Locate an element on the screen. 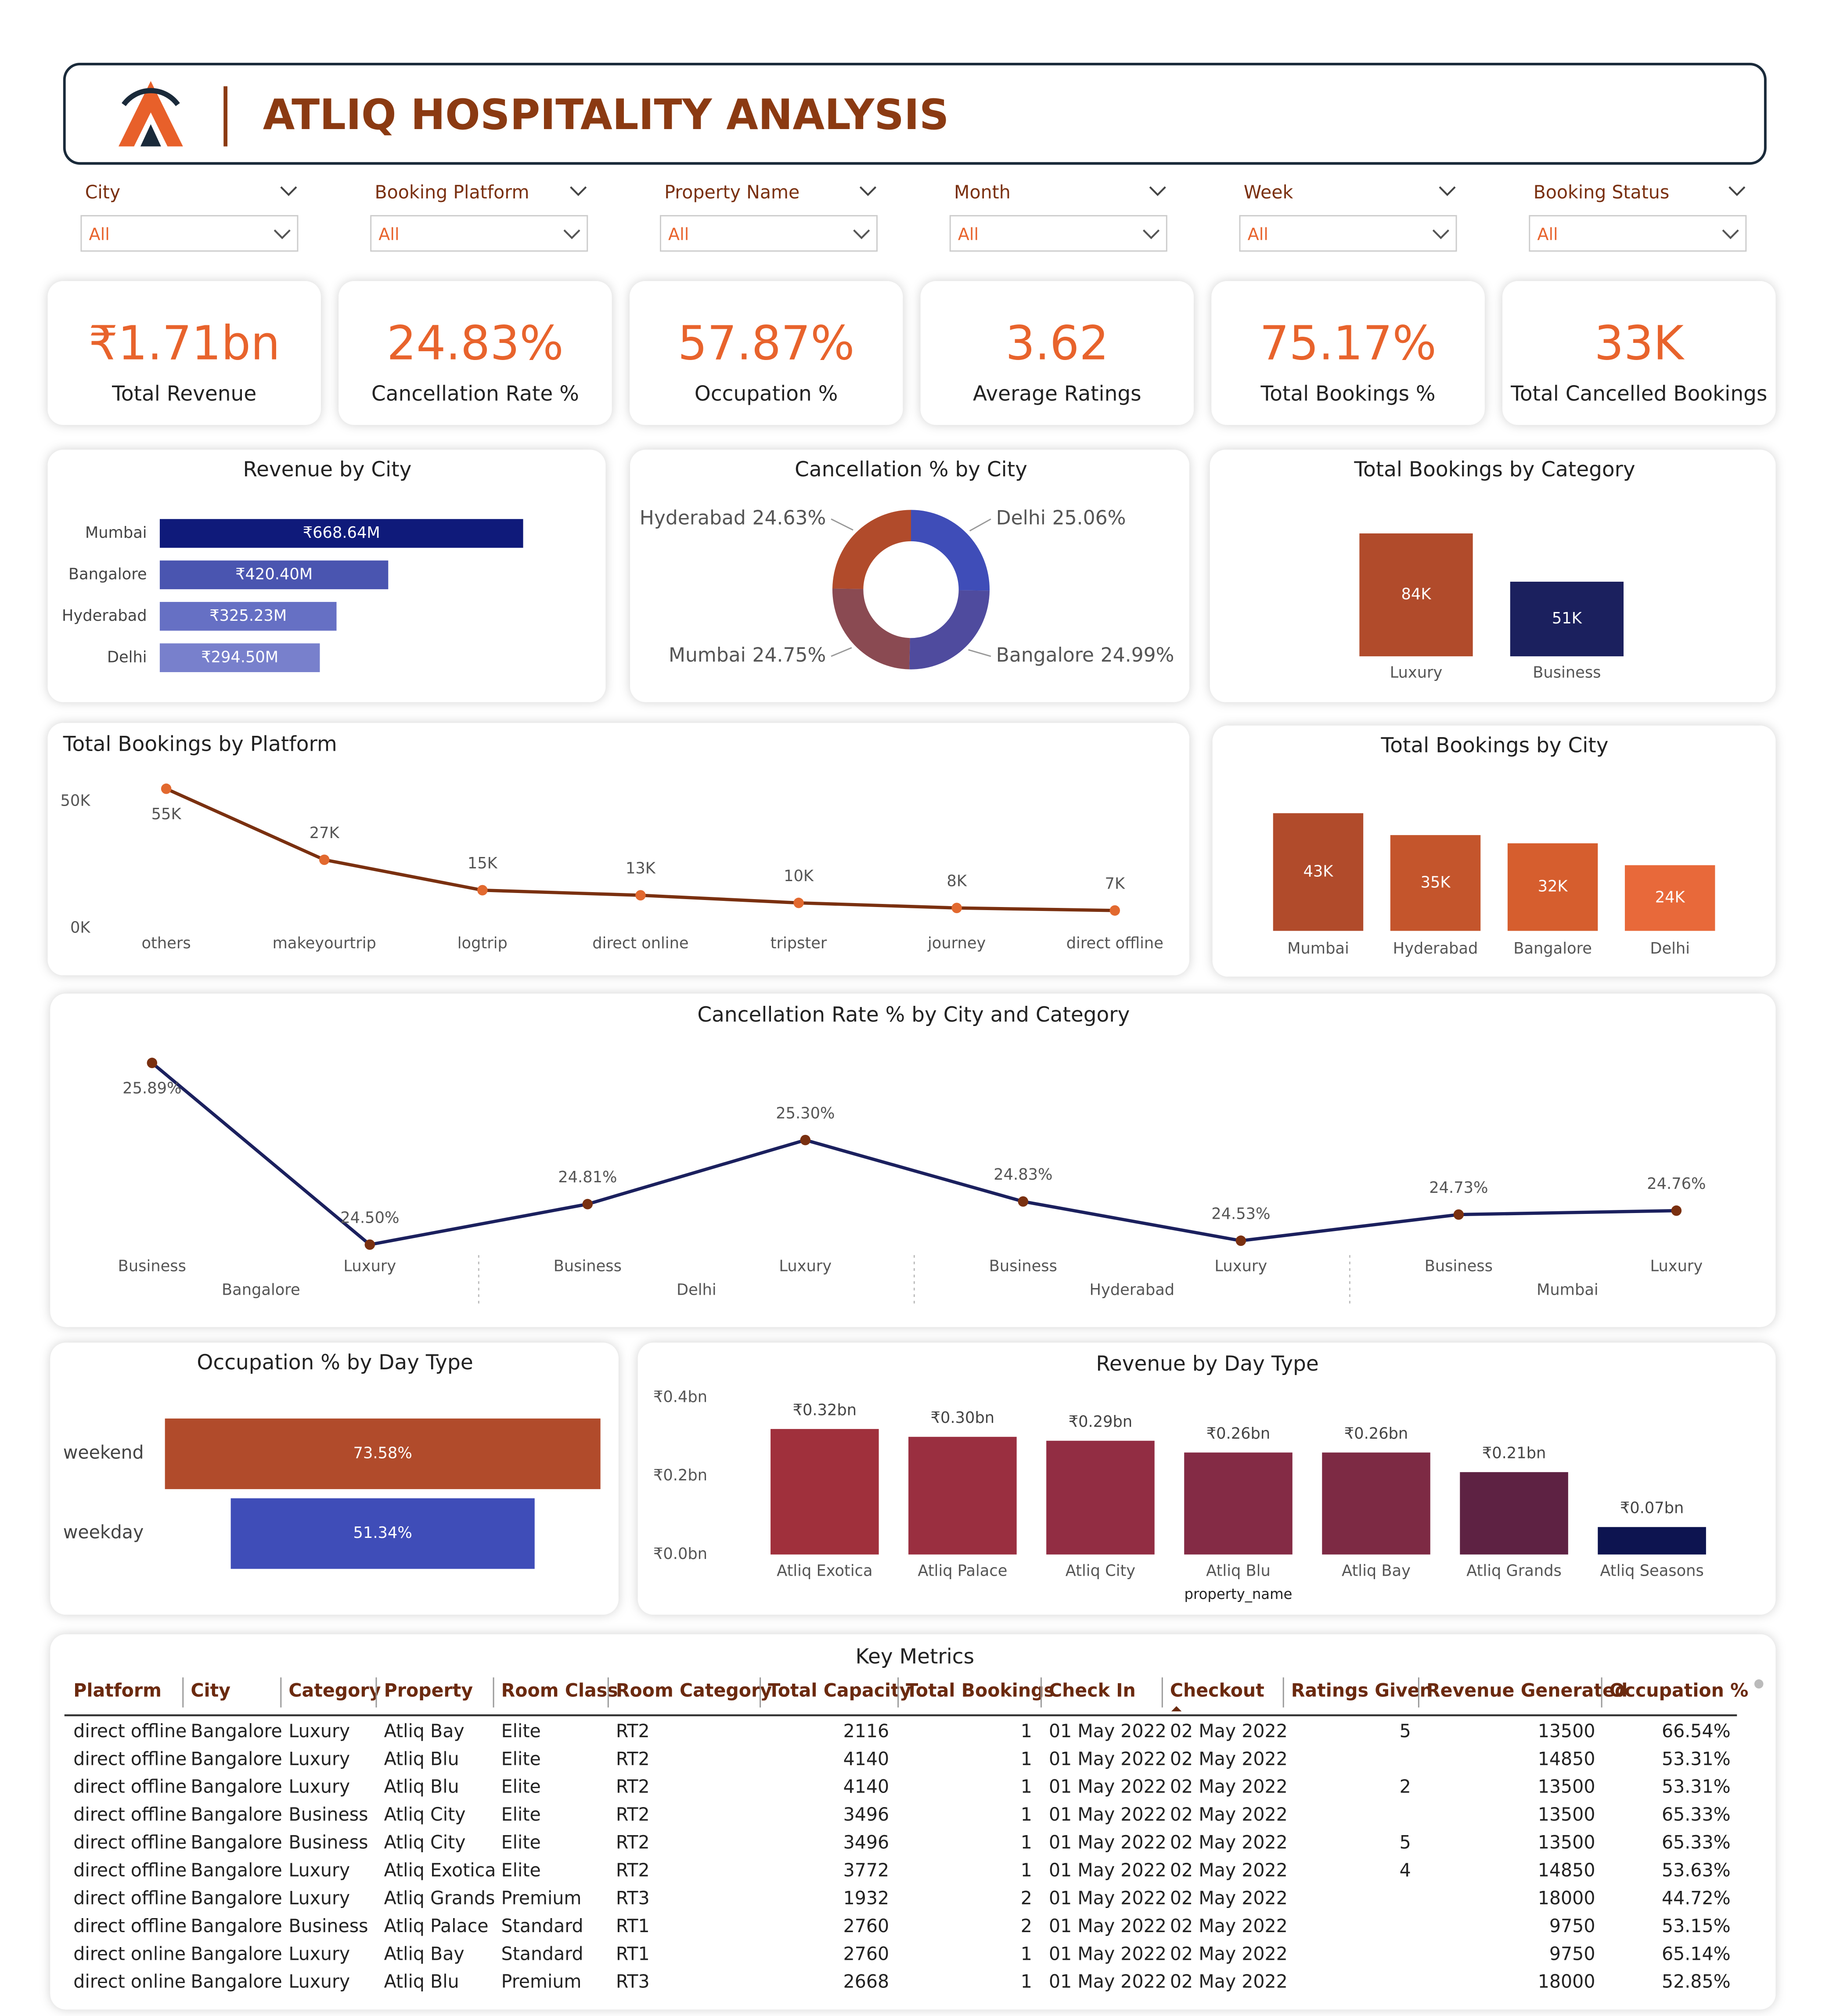 The image size is (1822, 2016). table-cell: Luxury is located at coordinates (319, 1981).